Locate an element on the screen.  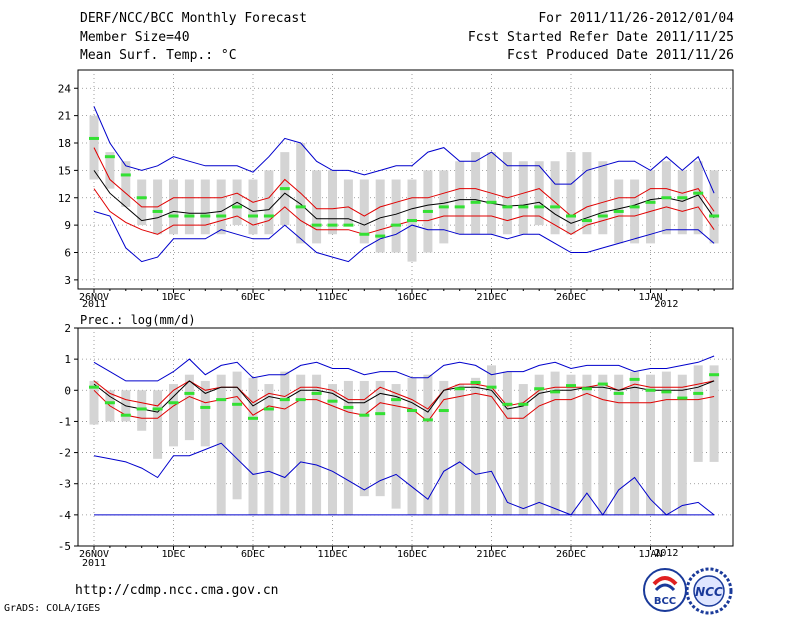
y-tick-label: 0 is located at coordinates (67, 390).